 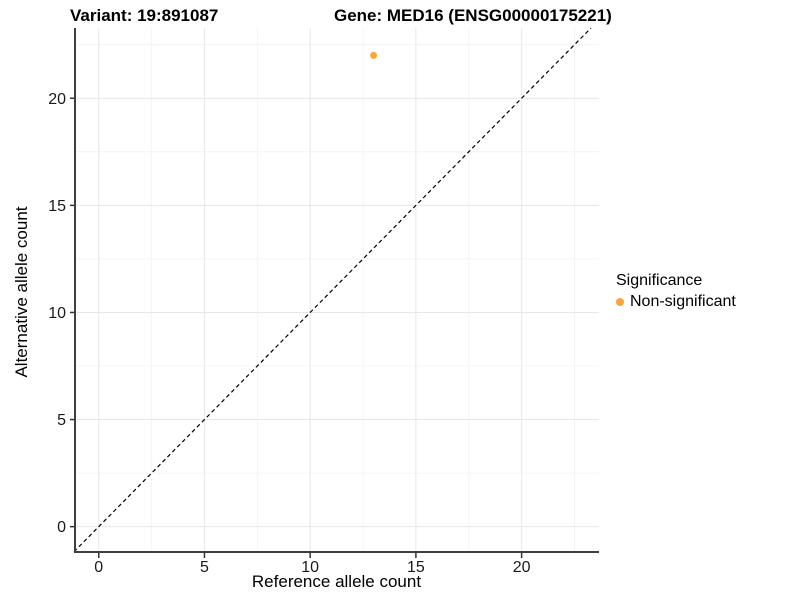 I want to click on x-tick-label: 10, so click(x=310, y=567).